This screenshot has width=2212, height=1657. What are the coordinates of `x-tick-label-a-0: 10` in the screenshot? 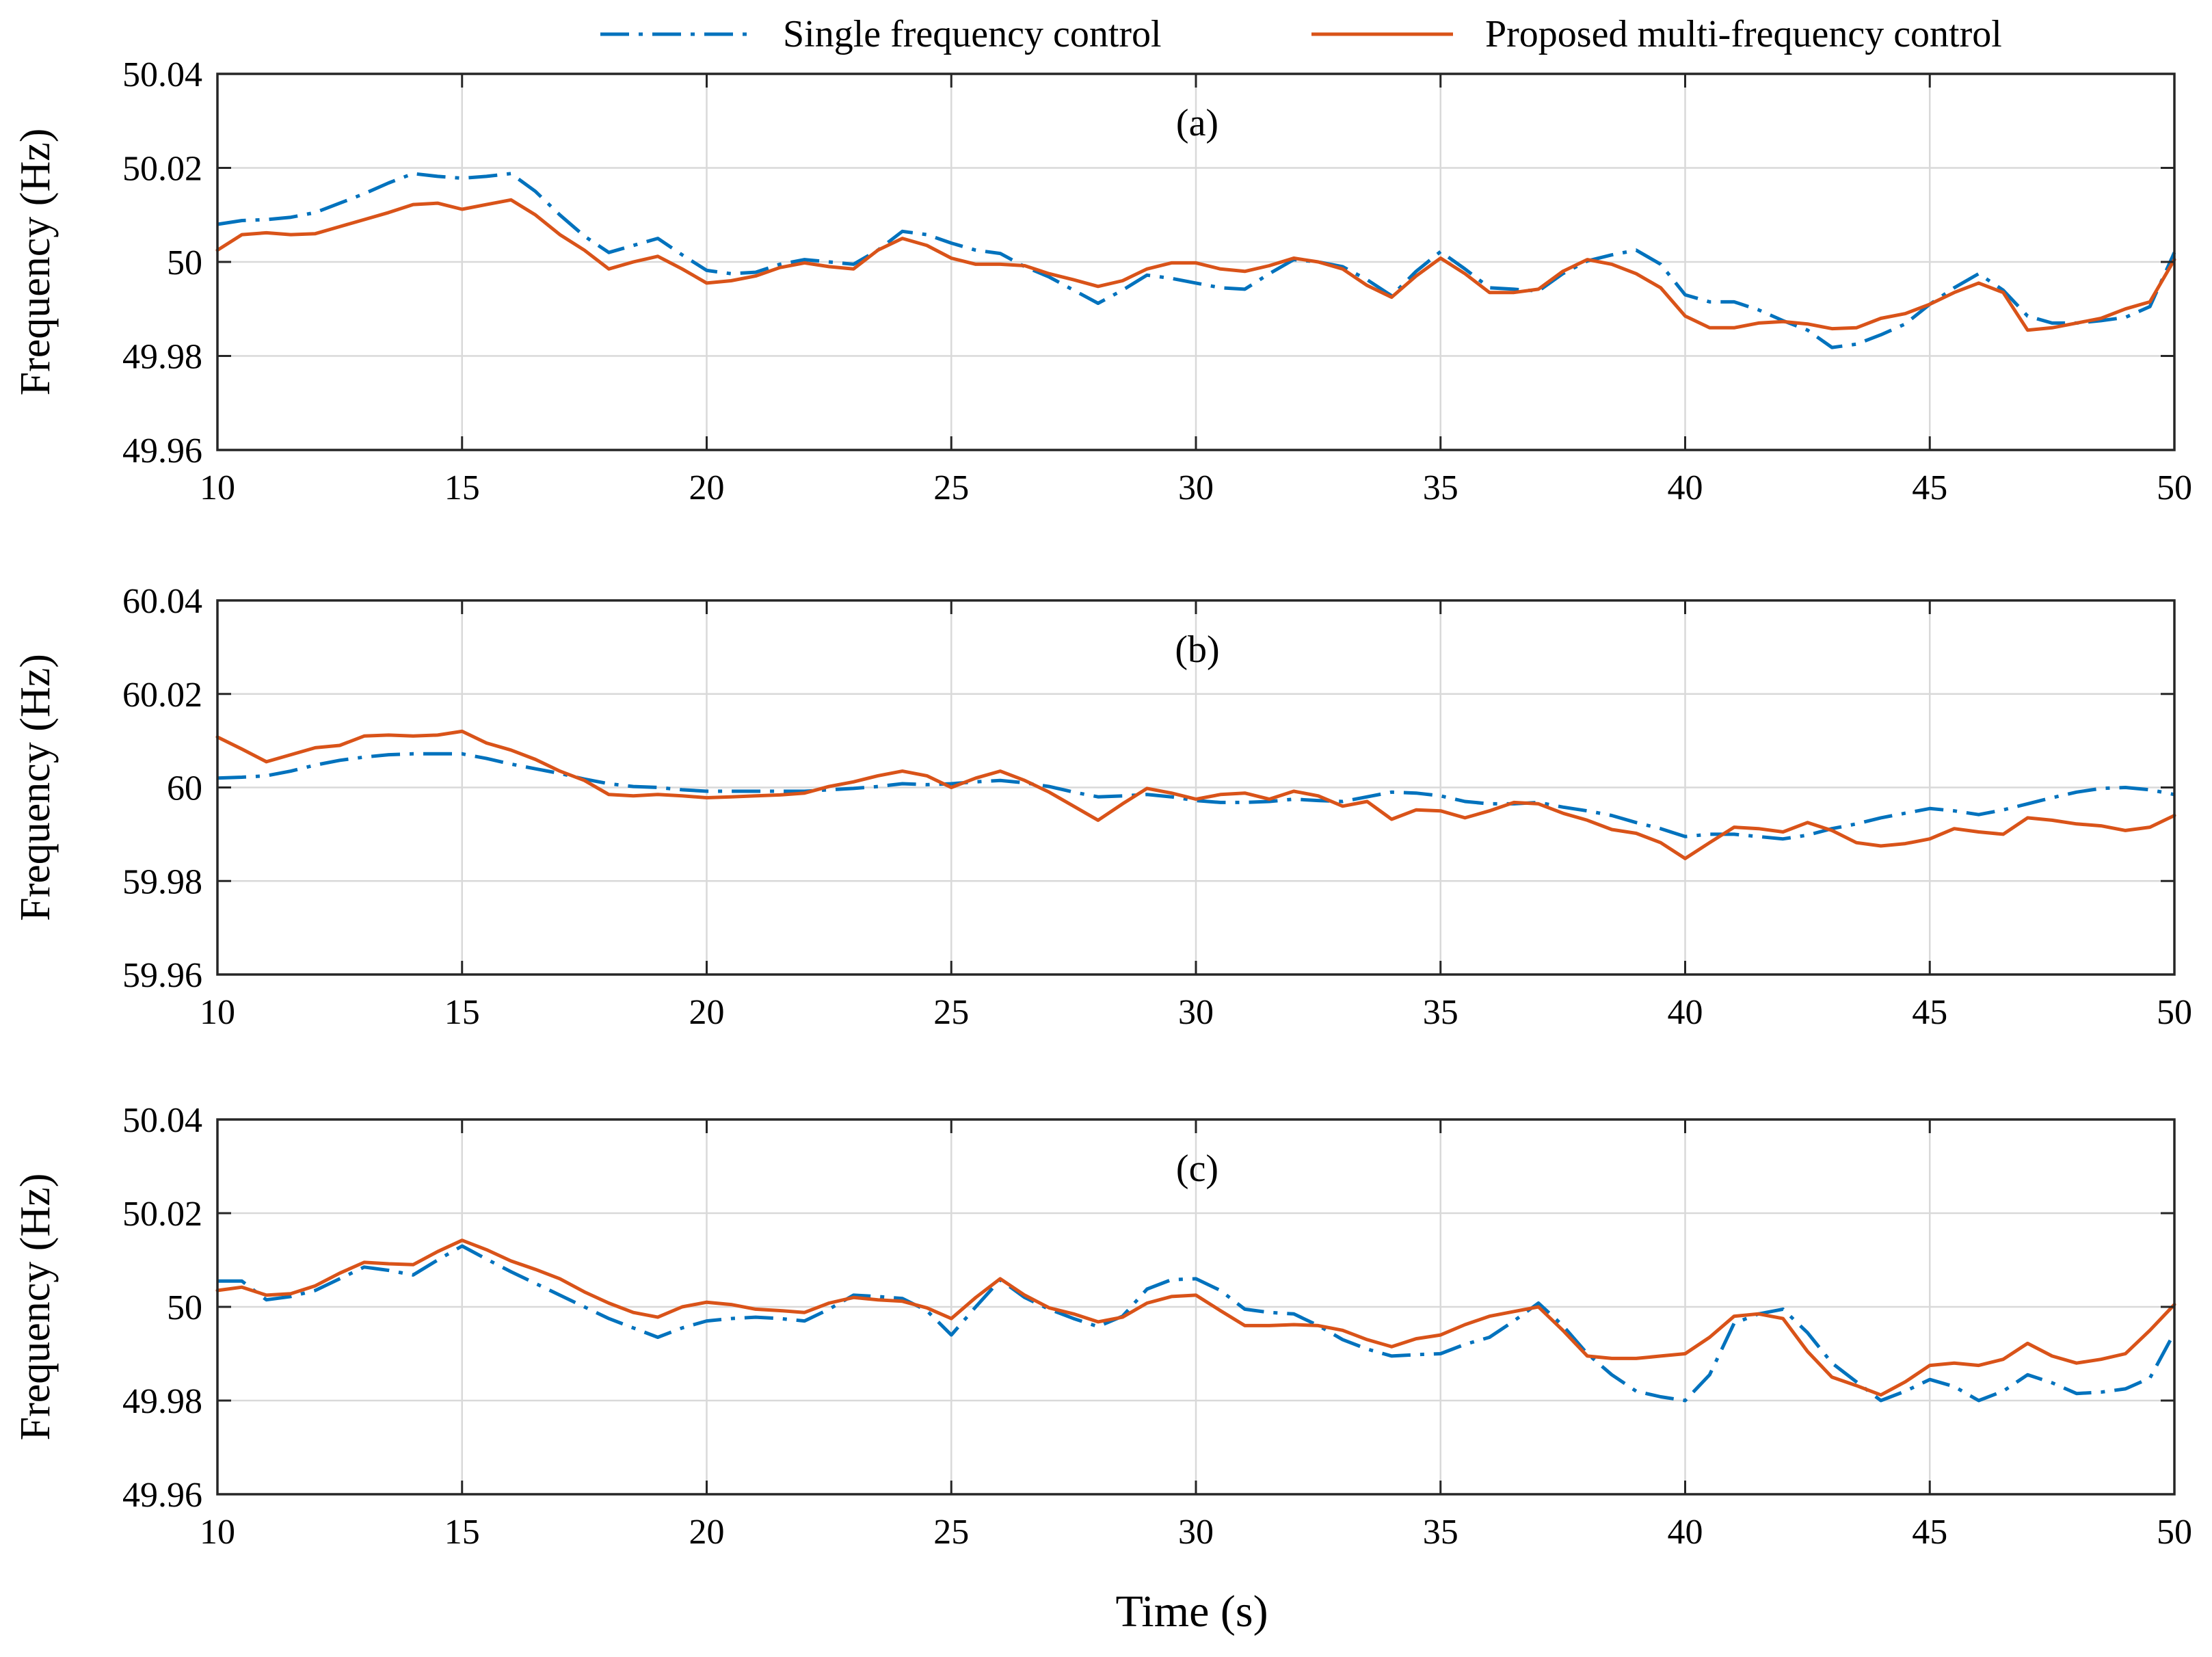 It's located at (217, 487).